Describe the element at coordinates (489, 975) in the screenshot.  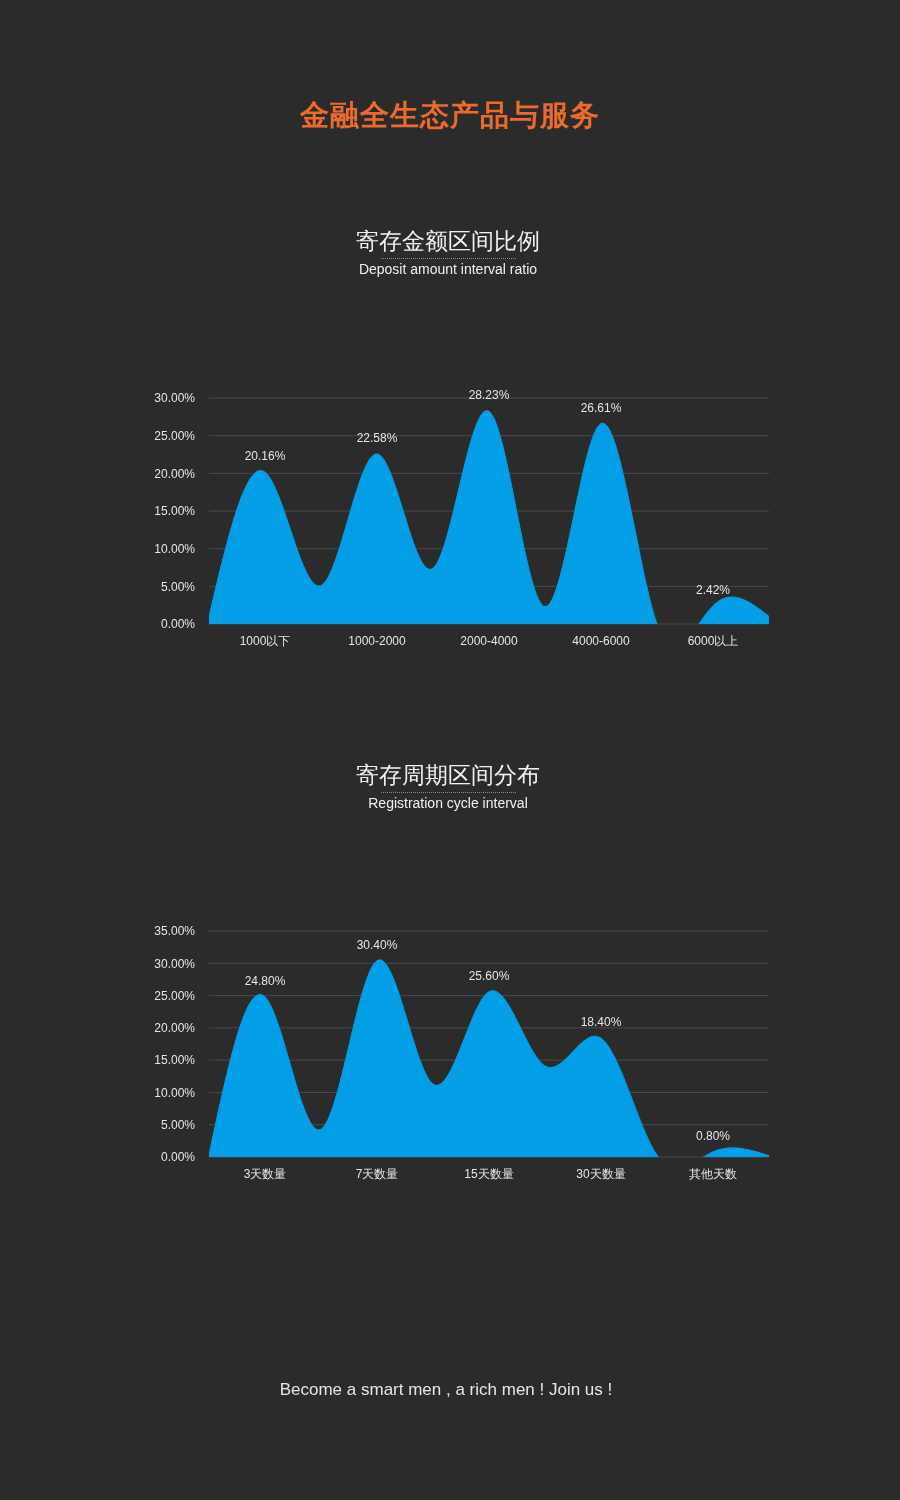
I see `data-label: 25.60%` at that location.